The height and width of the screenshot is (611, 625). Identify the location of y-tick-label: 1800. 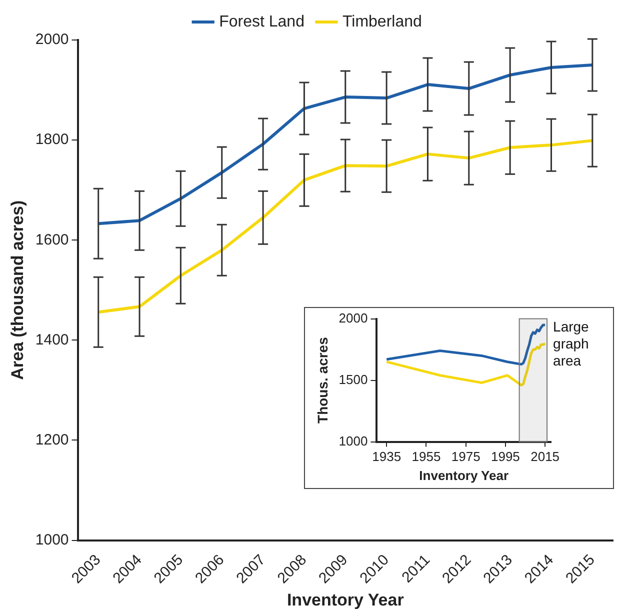
(52, 139).